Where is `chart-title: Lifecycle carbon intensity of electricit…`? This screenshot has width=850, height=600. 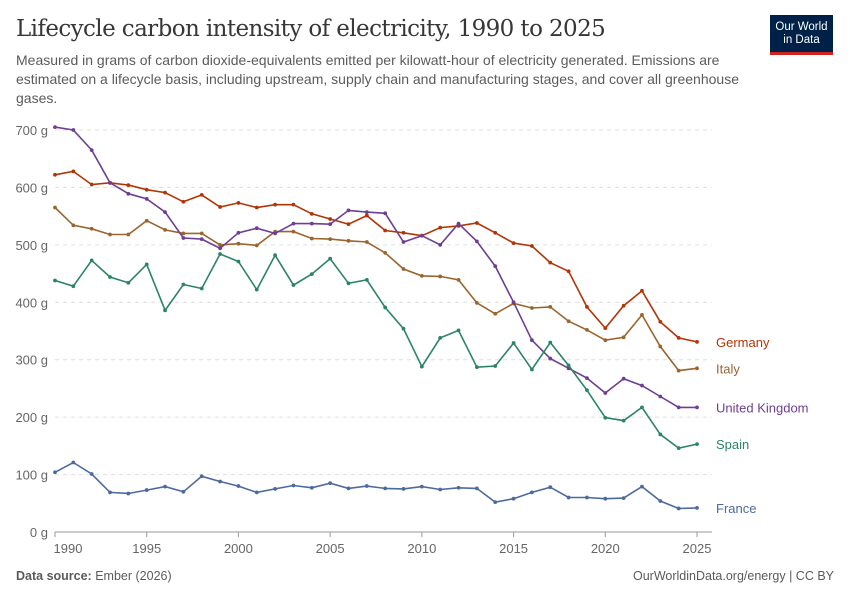 chart-title: Lifecycle carbon intensity of electricit… is located at coordinates (311, 29).